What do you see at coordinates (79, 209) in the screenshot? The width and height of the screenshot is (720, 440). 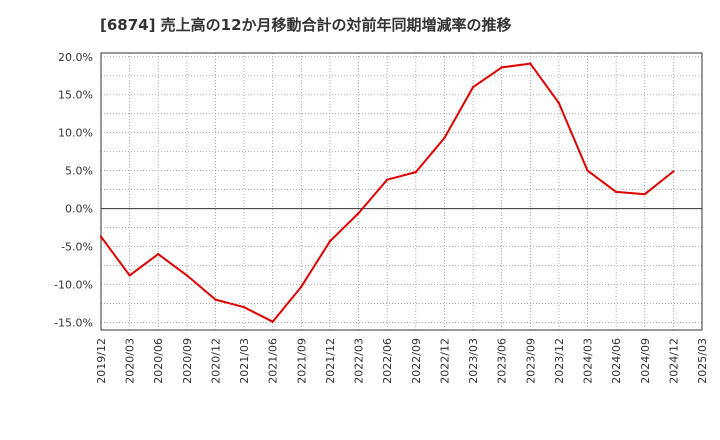 I see `y-tick-label: 0.0%` at bounding box center [79, 209].